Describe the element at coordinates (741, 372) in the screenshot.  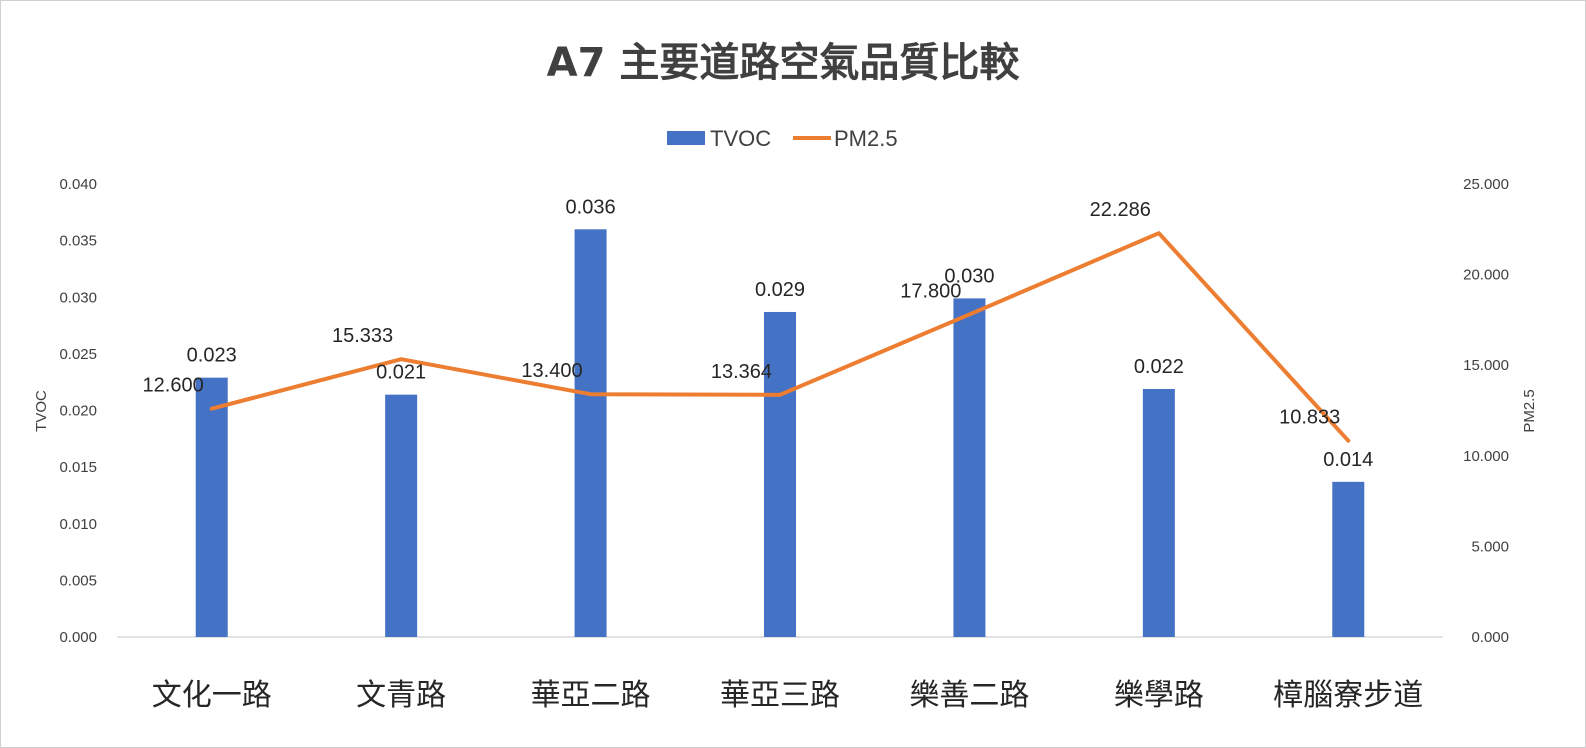
I see `pm25-data-label: 13.364` at that location.